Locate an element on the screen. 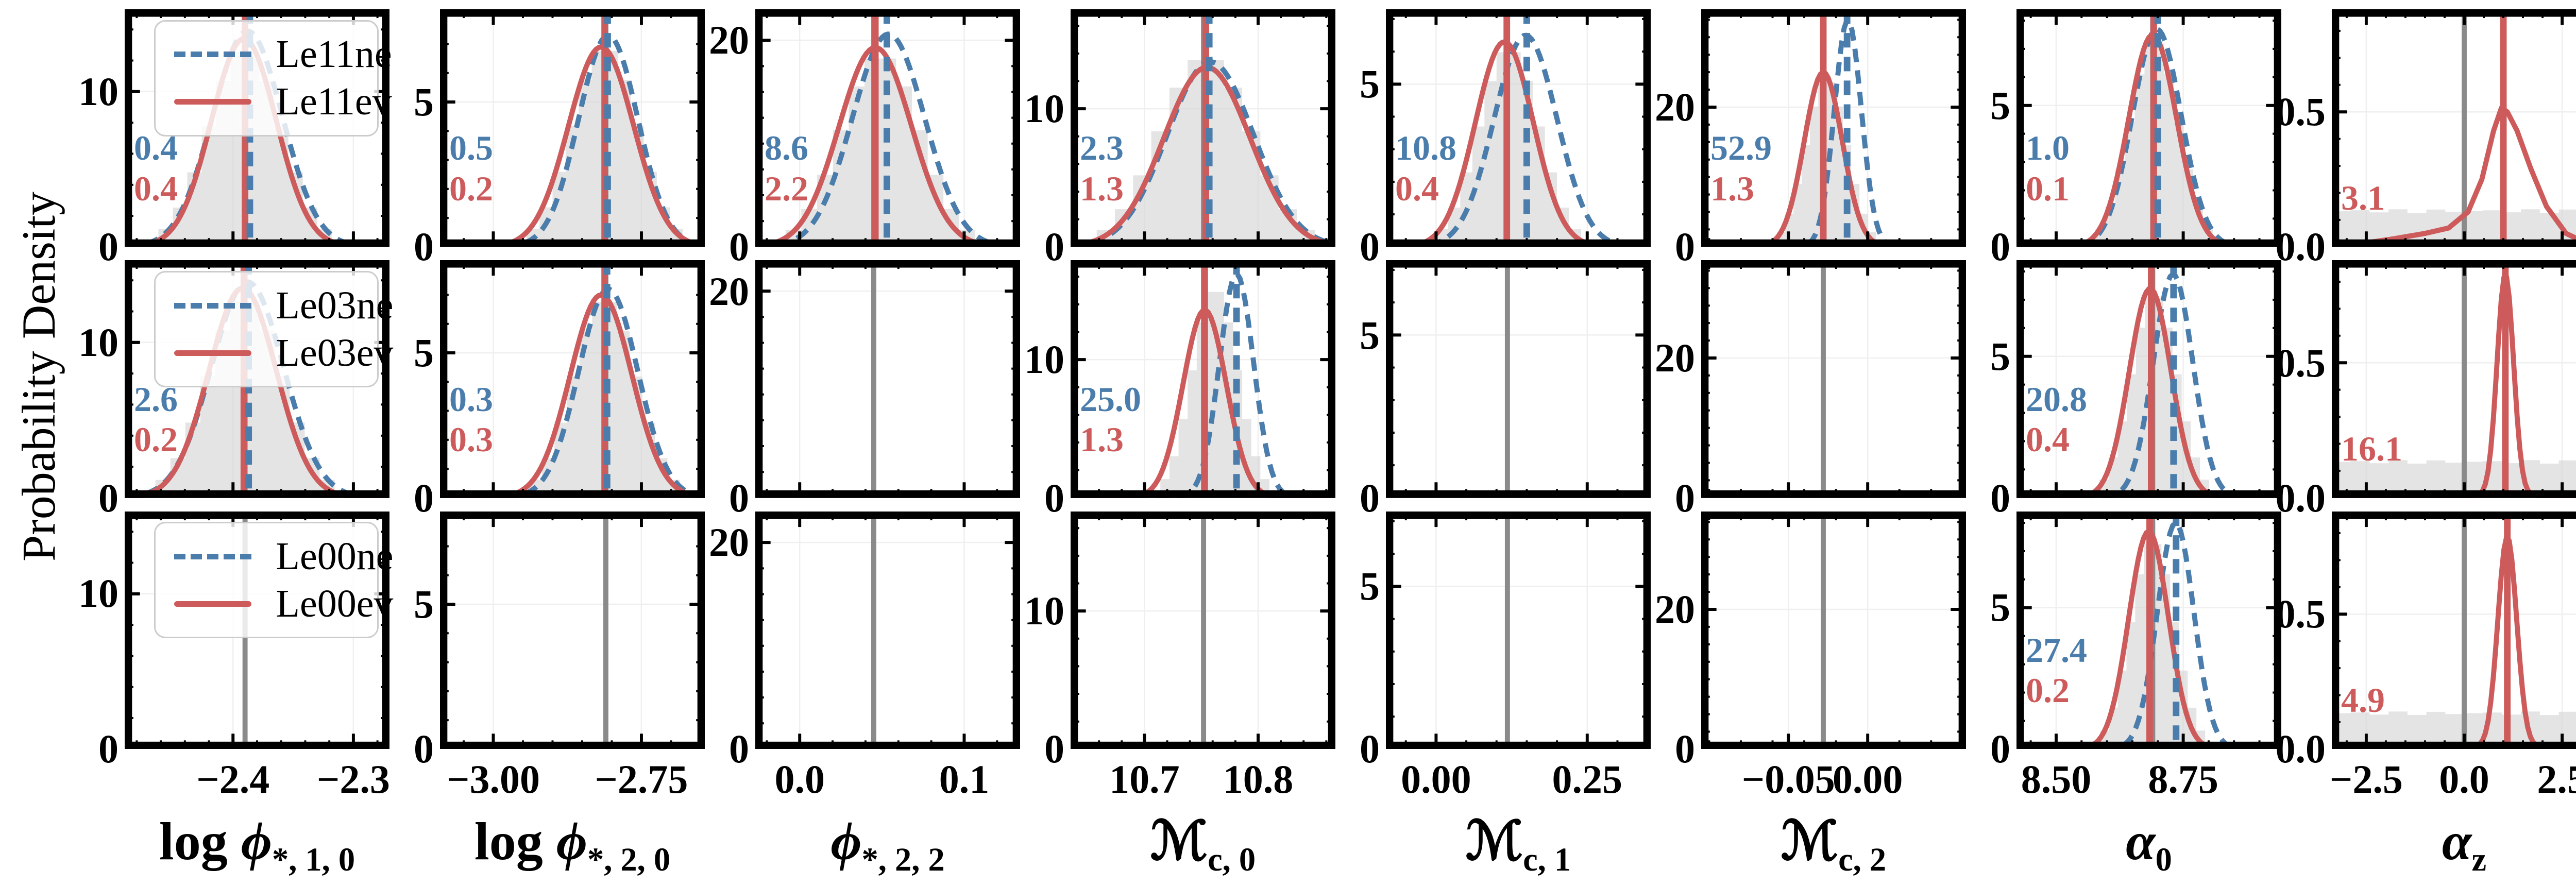 Image resolution: width=2576 pixels, height=886 pixels. cell-r2c2: 0 5 0.3 0.3 is located at coordinates (550, 386).